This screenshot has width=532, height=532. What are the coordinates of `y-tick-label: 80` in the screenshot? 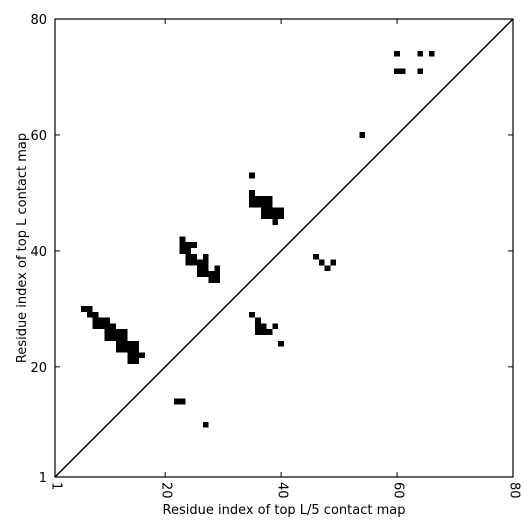 It's located at (38, 20).